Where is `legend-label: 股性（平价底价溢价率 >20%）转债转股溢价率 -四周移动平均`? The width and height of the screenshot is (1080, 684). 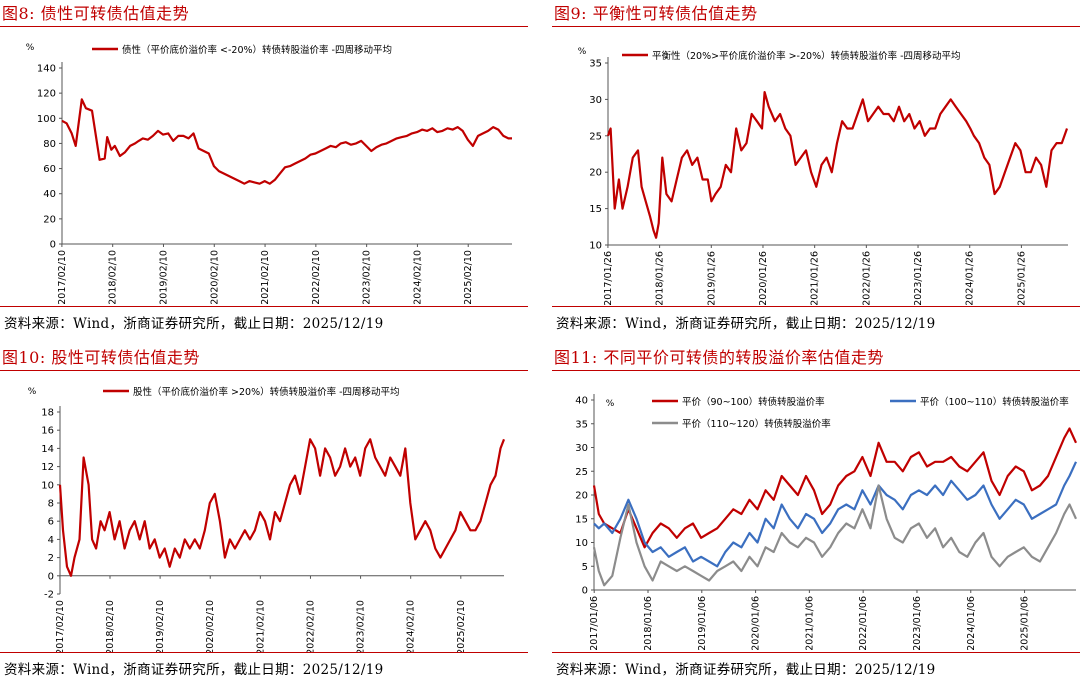
legend-label: 股性（平价底价溢价率 >20%）转债转股溢价率 -四周移动平均 is located at coordinates (266, 392).